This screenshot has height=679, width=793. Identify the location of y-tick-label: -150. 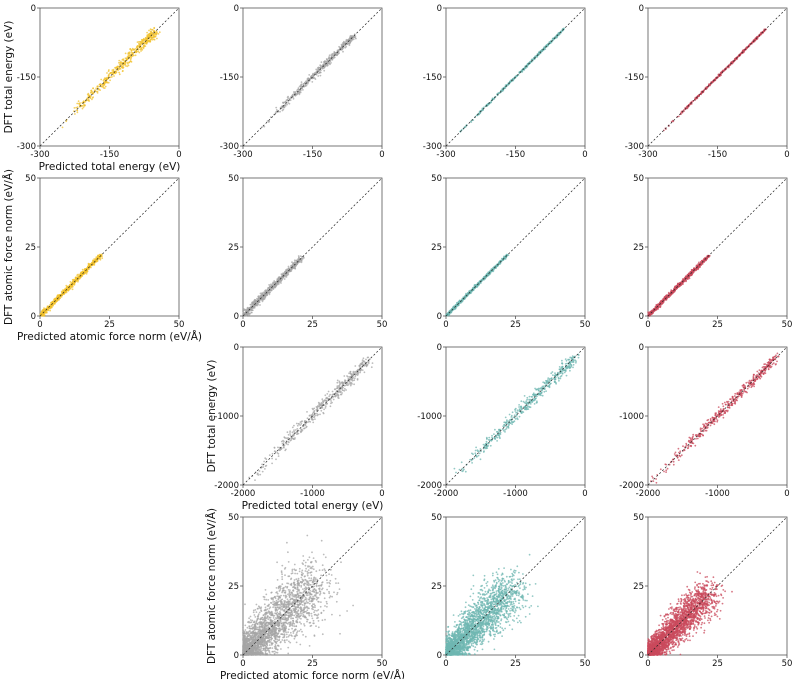
(26, 78).